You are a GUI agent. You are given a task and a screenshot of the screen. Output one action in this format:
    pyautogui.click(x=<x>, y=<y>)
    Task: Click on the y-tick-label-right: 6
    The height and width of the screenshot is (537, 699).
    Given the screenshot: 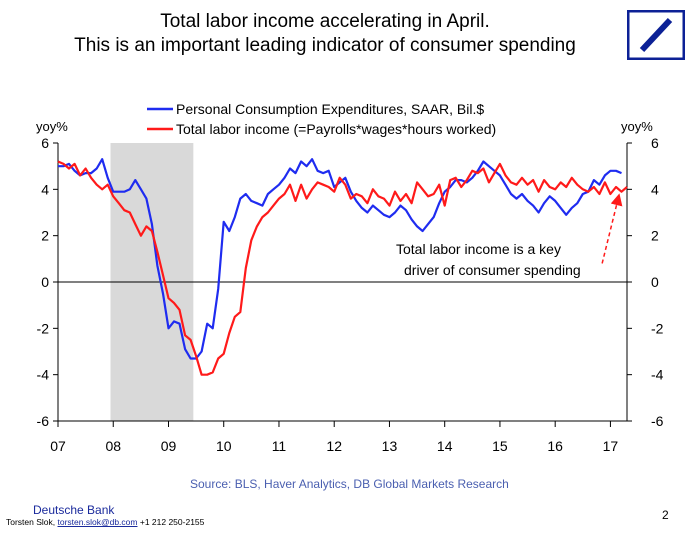 What is the action you would take?
    pyautogui.click(x=655, y=143)
    